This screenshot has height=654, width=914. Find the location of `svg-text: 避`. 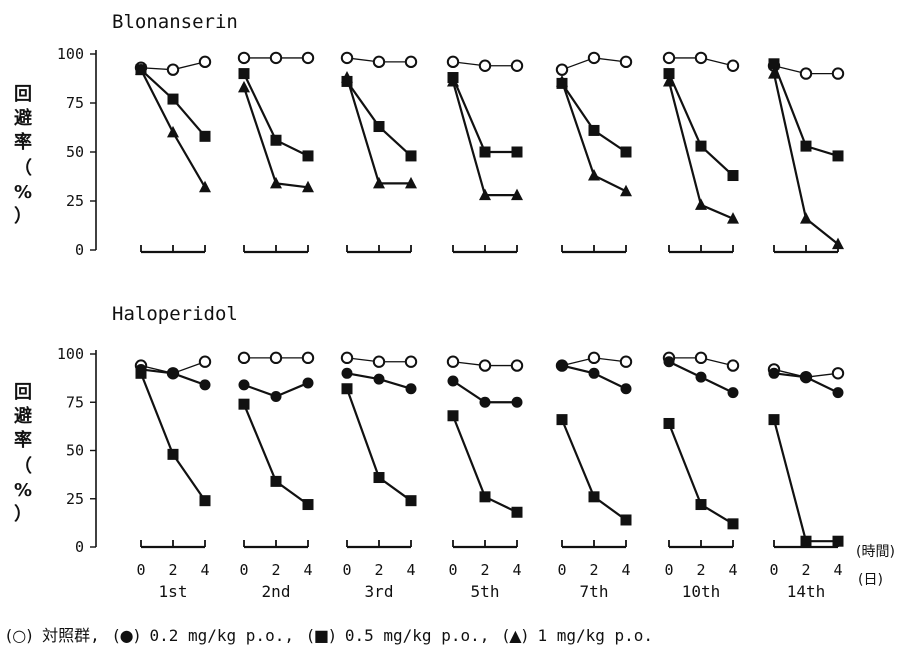

svg-text: 避 is located at coordinates (23, 416).